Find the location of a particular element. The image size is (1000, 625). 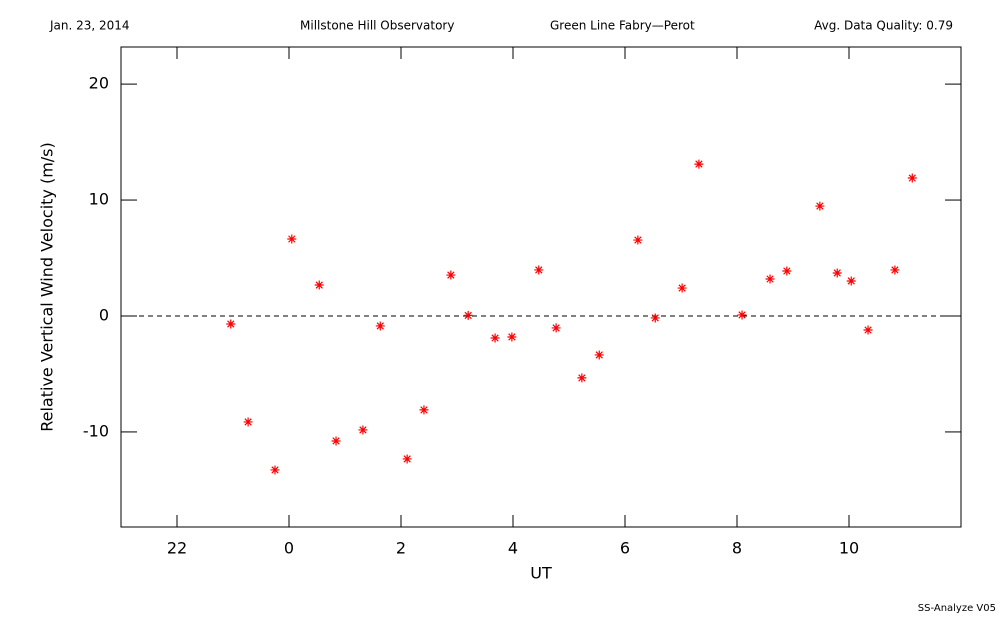

x-tick-label: 0 is located at coordinates (289, 548).